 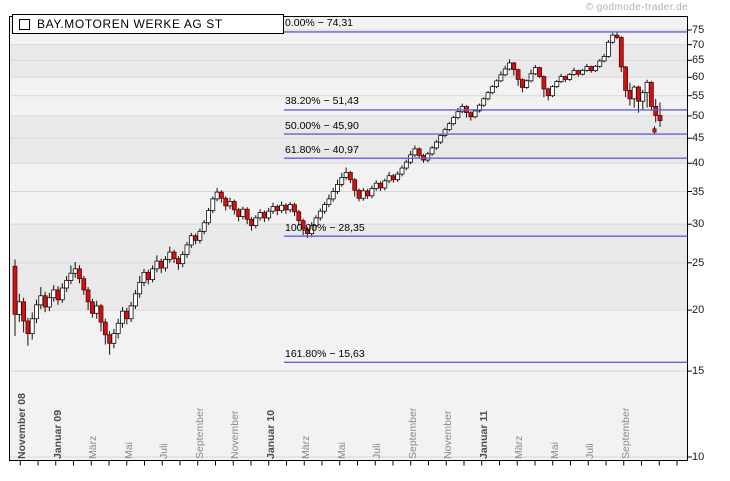 What do you see at coordinates (199, 433) in the screenshot?
I see `x-axis-label: September` at bounding box center [199, 433].